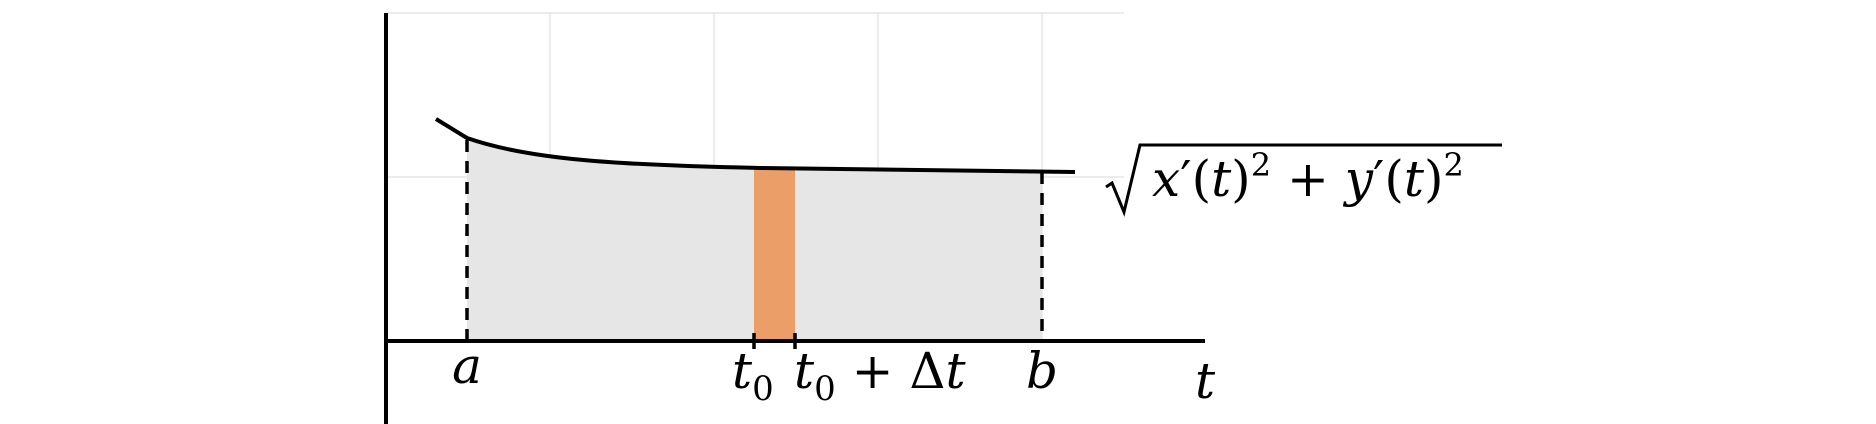 The height and width of the screenshot is (424, 1876). Describe the element at coordinates (1308, 177) in the screenshot. I see `curve-label-expression: x′(t)2 + y′(t)2` at that location.